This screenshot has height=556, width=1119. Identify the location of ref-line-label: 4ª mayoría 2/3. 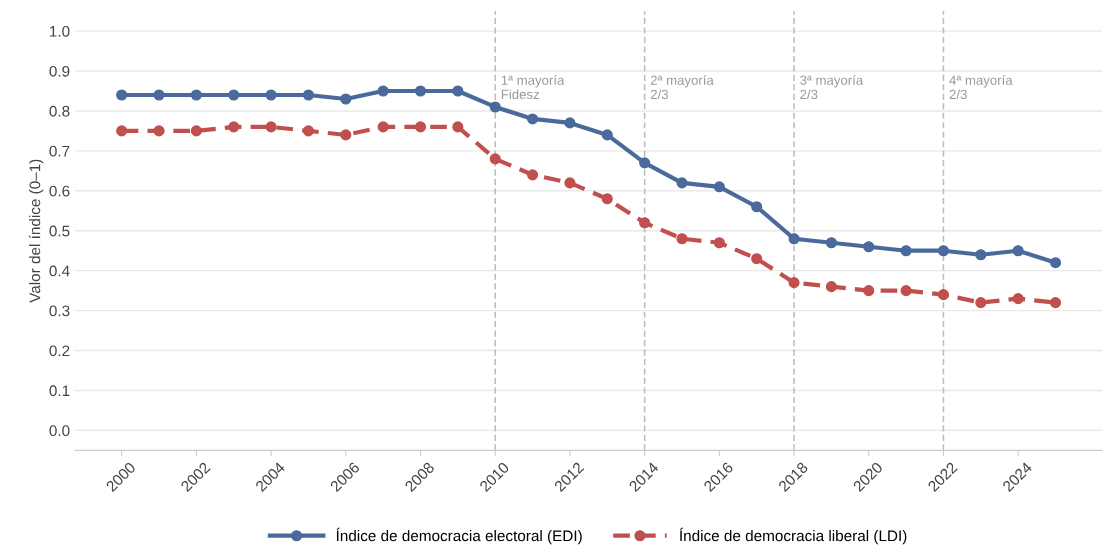
(981, 87).